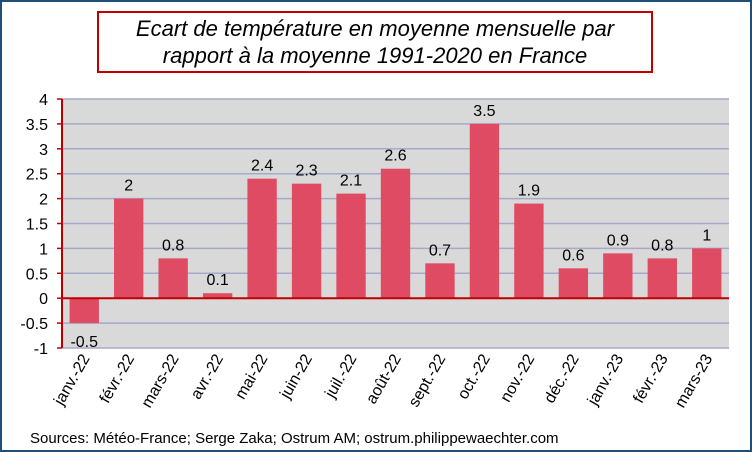 The width and height of the screenshot is (752, 452). What do you see at coordinates (618, 240) in the screenshot?
I see `data-label: 0.9` at bounding box center [618, 240].